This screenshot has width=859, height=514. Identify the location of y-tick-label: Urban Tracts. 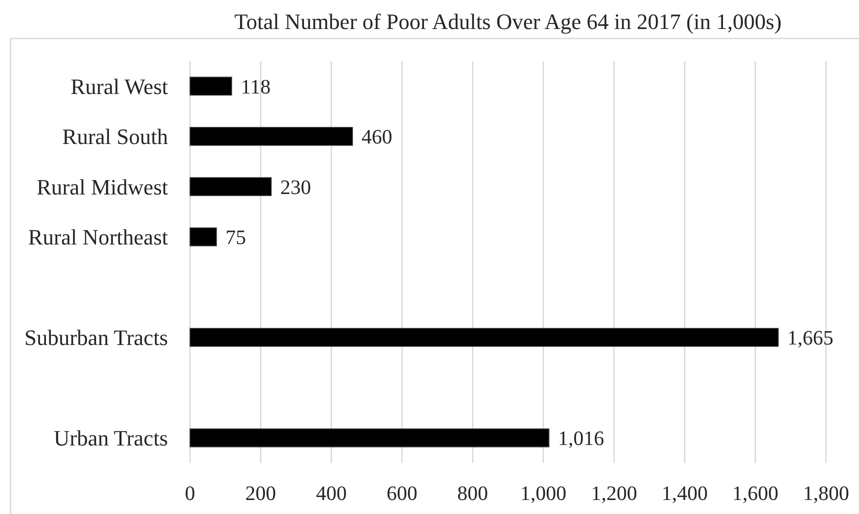
(111, 438).